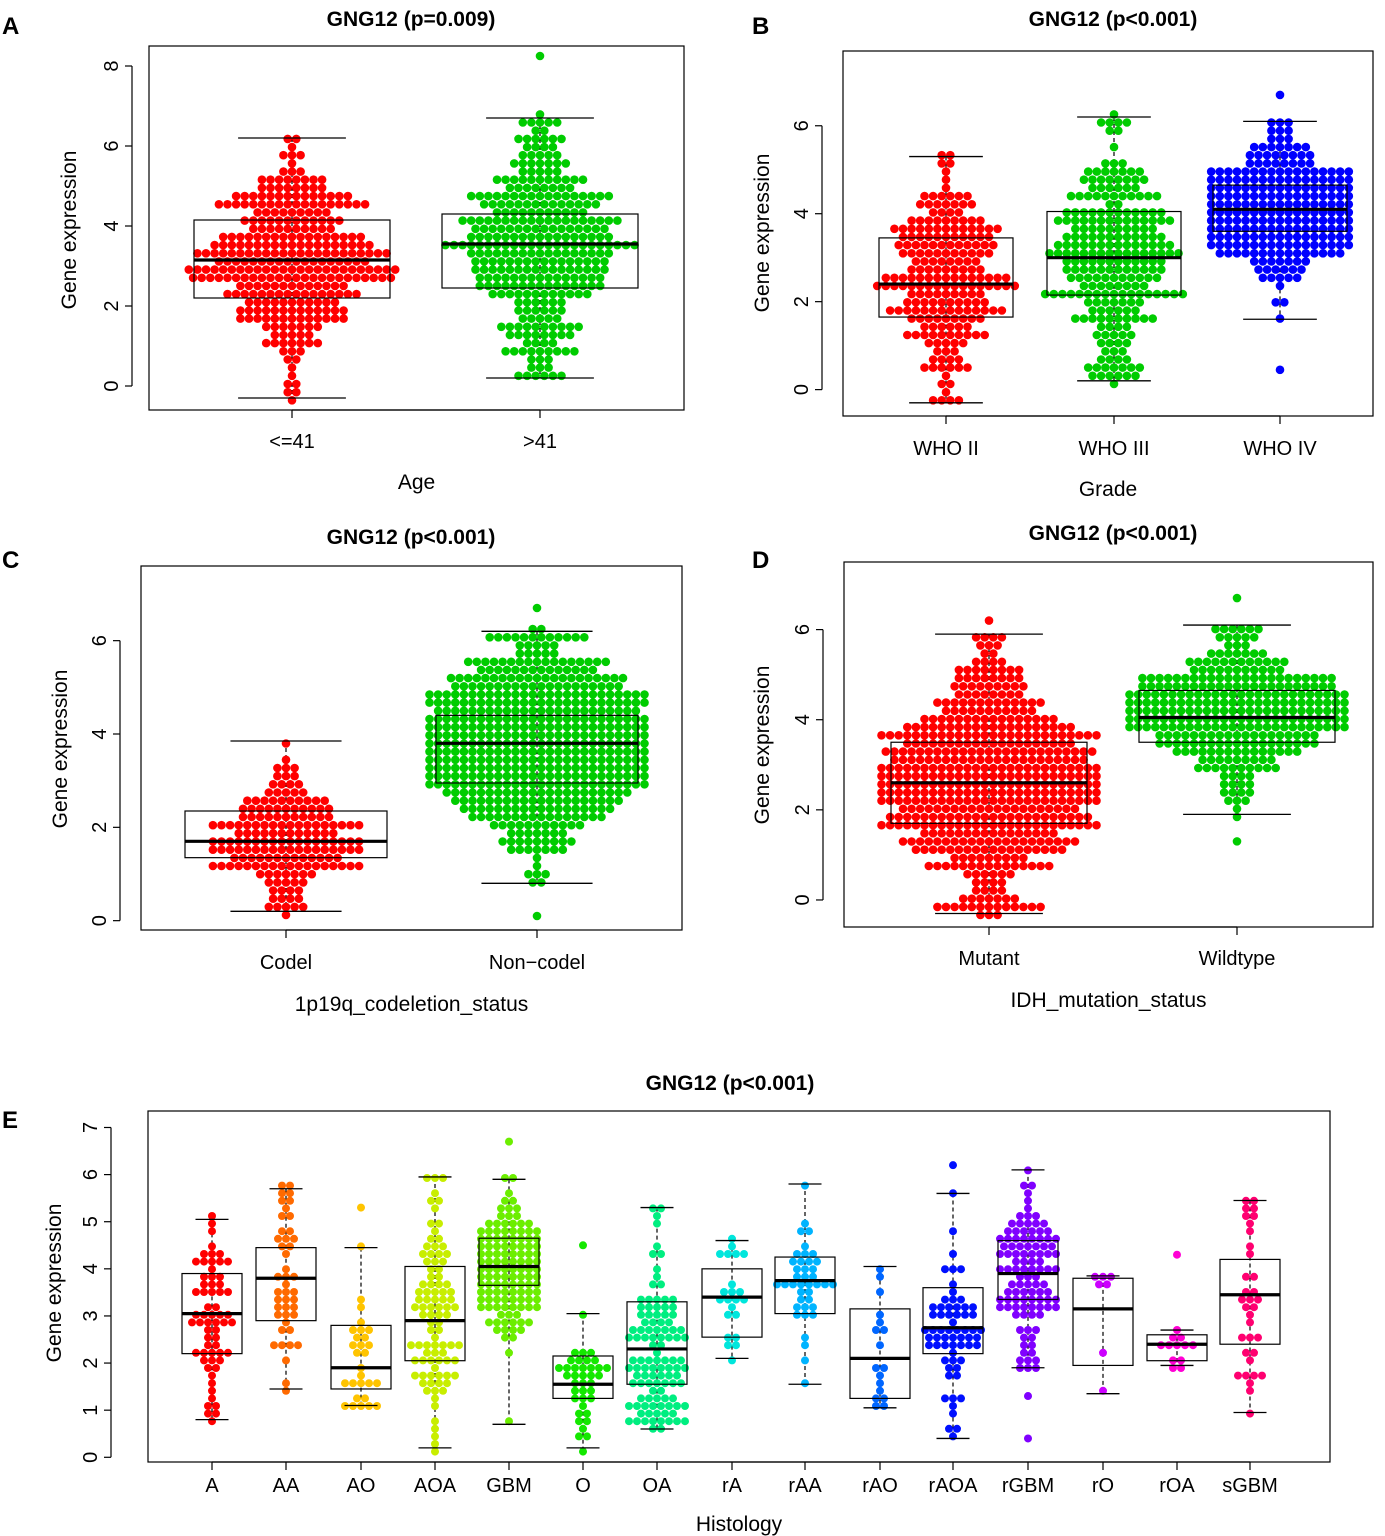 Image resolution: width=1385 pixels, height=1536 pixels. What do you see at coordinates (803, 629) in the screenshot?
I see `y-tick-label: 6` at bounding box center [803, 629].